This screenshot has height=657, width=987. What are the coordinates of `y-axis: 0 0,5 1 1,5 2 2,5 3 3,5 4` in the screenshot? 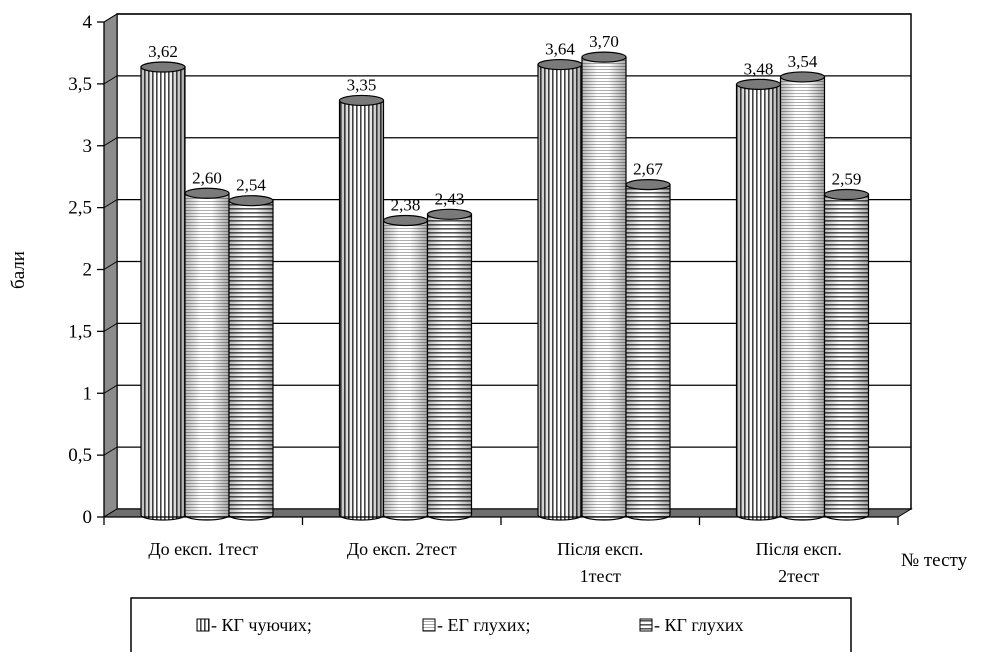 It's located at (86, 270).